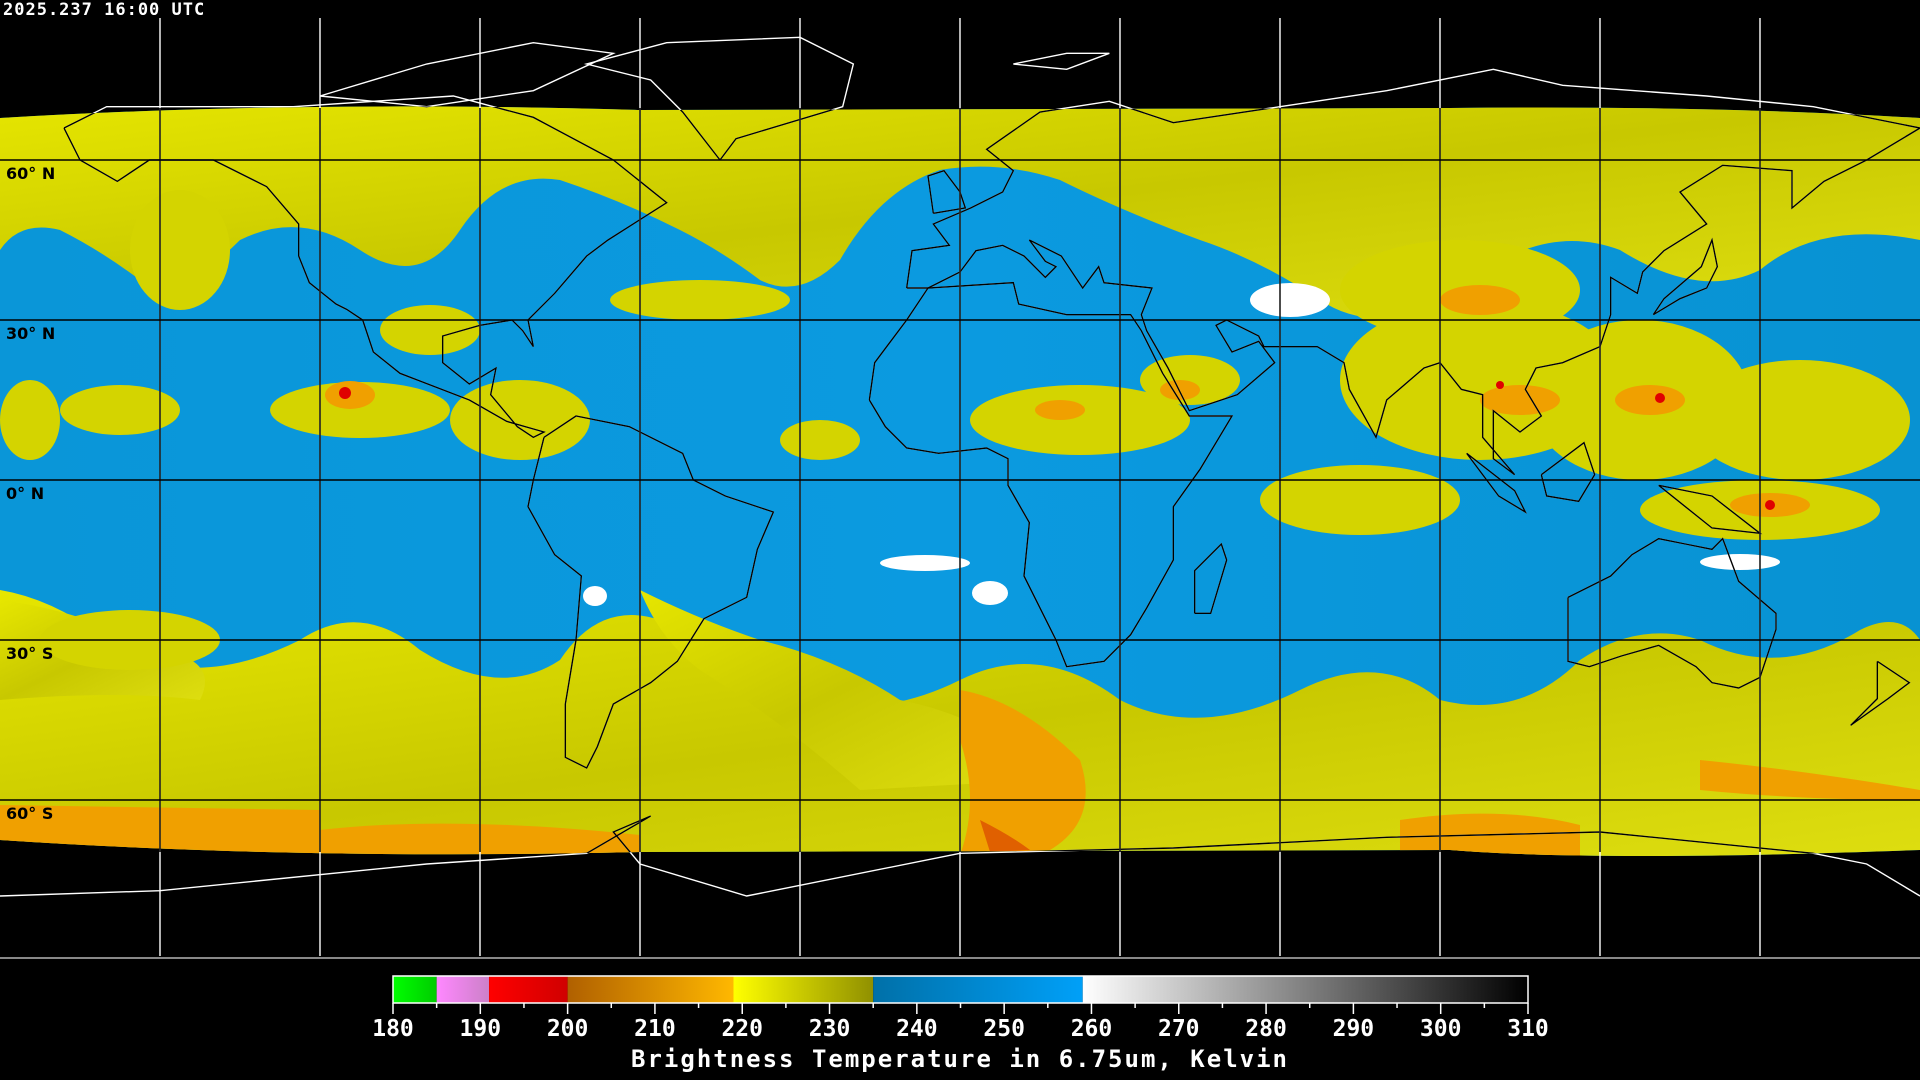  What do you see at coordinates (1528, 1029) in the screenshot?
I see `colorbar-tick-label: 310` at bounding box center [1528, 1029].